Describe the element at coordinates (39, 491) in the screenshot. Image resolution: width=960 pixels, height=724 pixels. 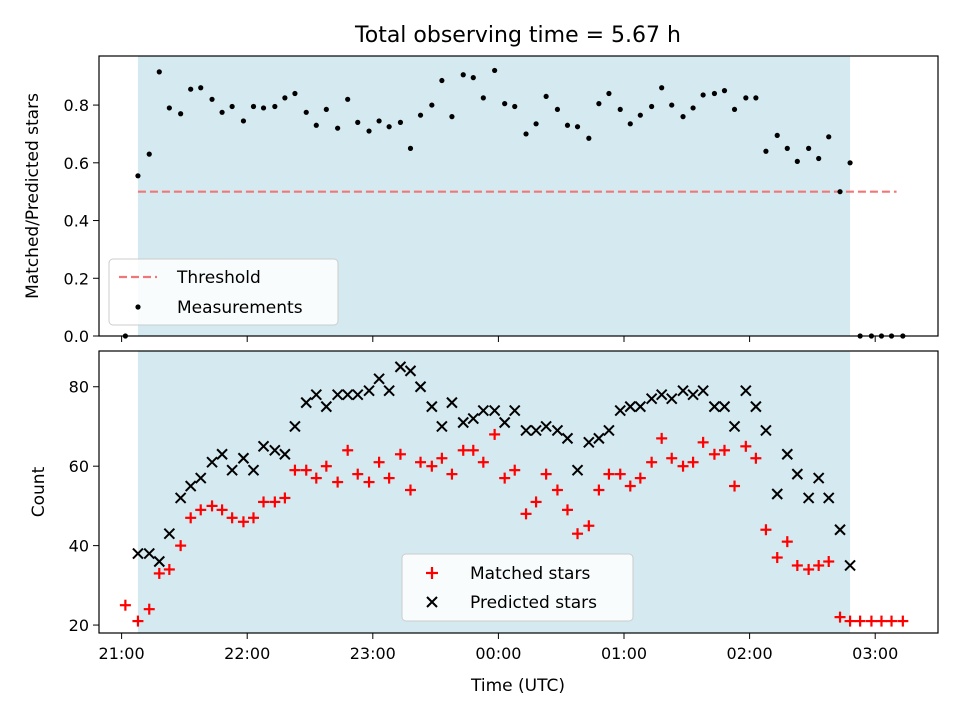
I see `bottom-y-axis-label: Count` at that location.